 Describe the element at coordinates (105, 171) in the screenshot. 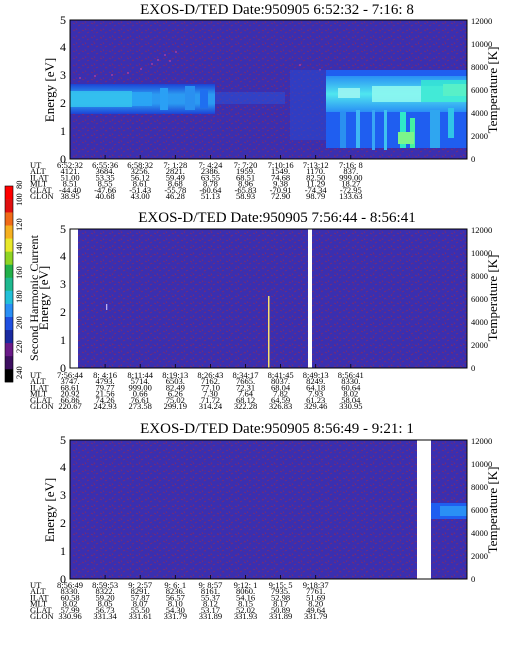

I see `ephemeris-value: 3684.` at that location.